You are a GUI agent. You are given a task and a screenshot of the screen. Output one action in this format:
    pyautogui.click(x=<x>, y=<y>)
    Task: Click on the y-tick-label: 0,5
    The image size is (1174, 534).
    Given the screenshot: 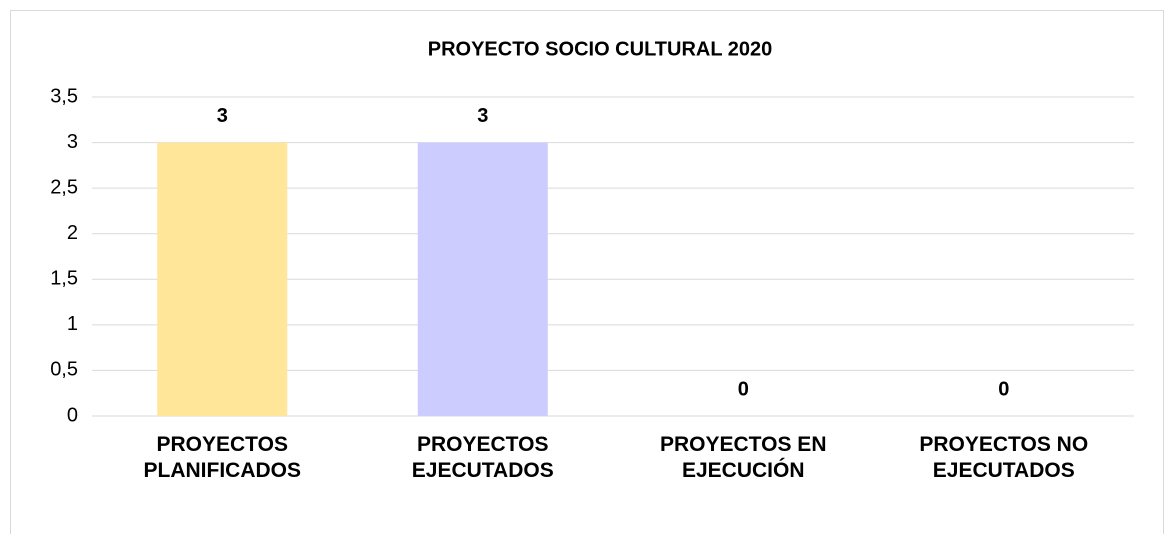 What is the action you would take?
    pyautogui.click(x=64, y=370)
    